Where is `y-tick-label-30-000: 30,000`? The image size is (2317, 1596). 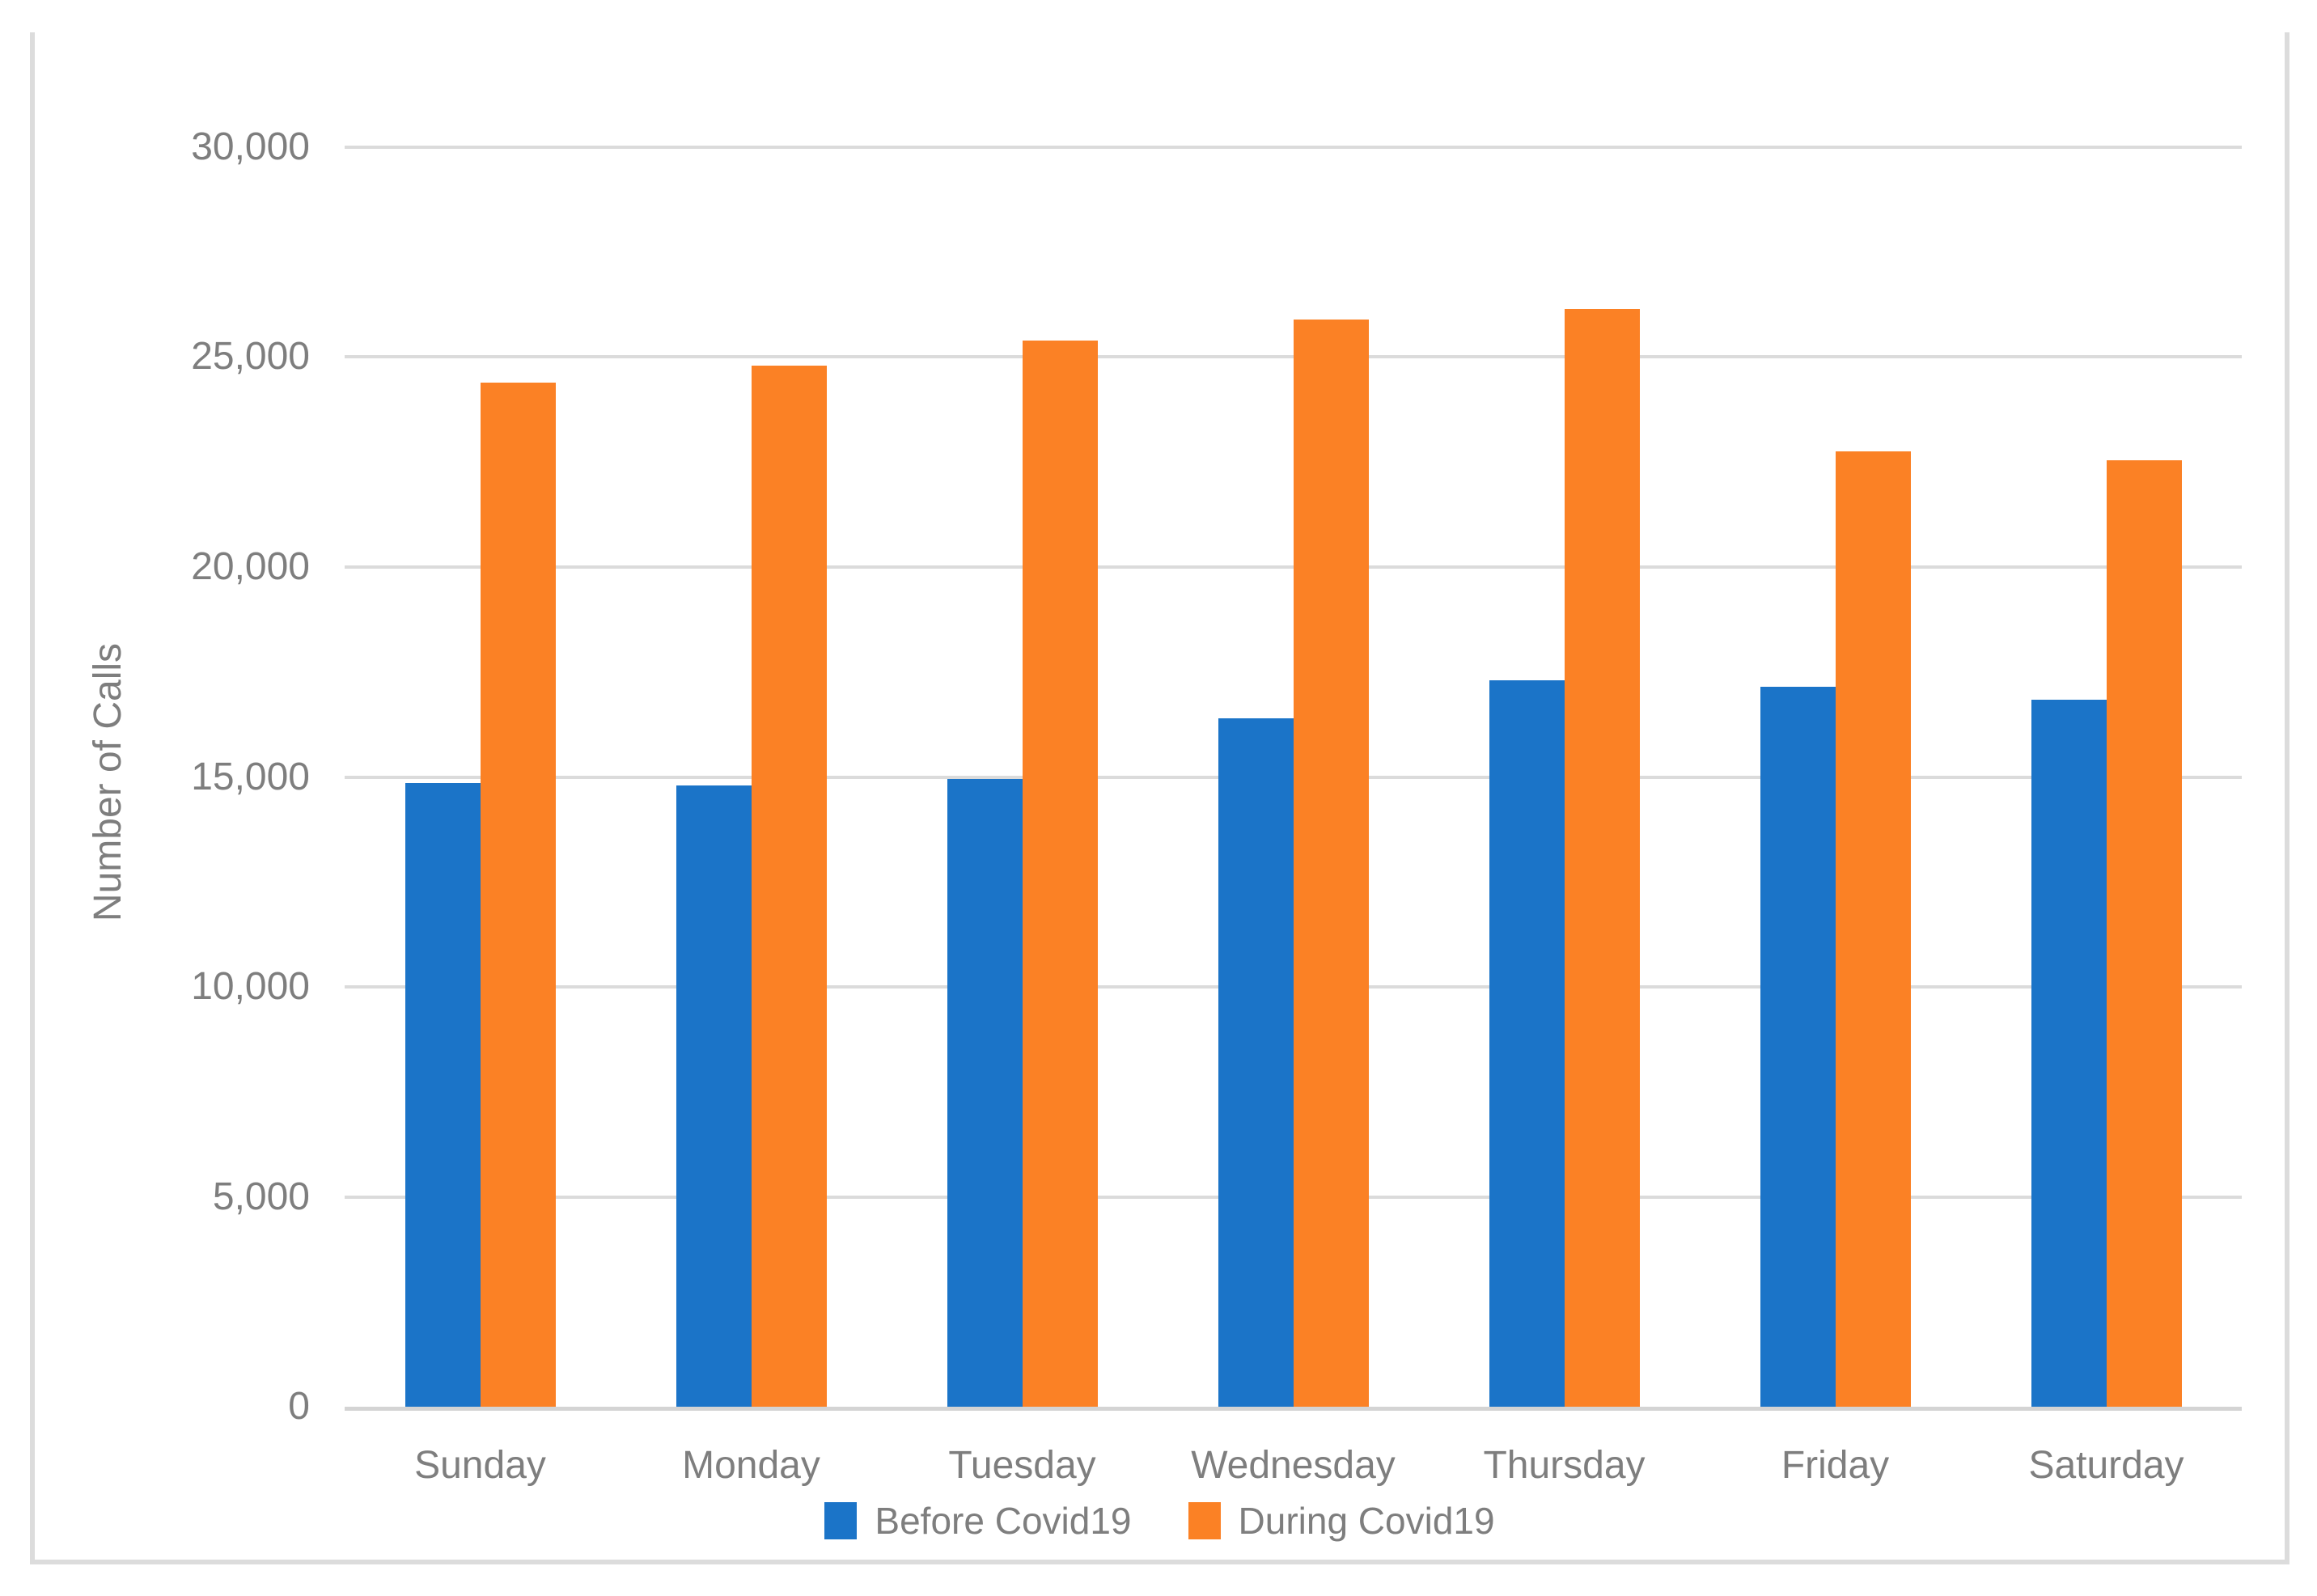
y-tick-label-30-000: 30,000 is located at coordinates (250, 146).